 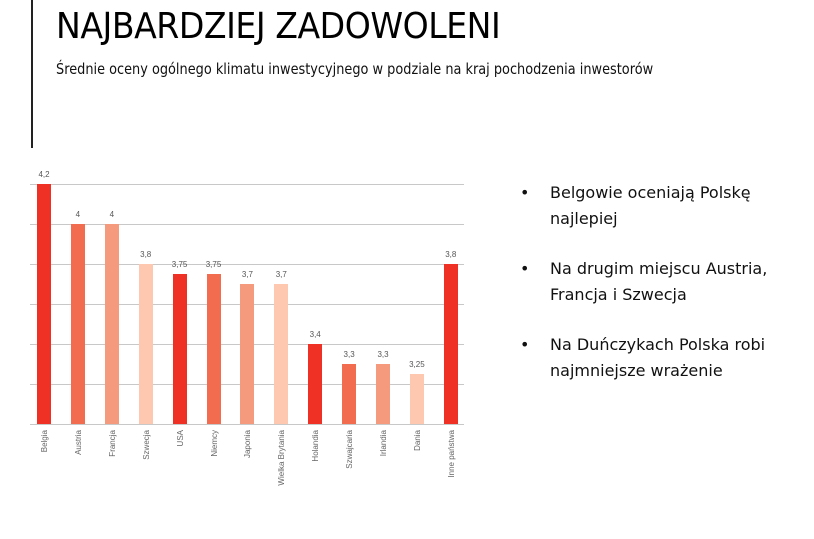 I want to click on x-tick-label: Niemcy, so click(x=214, y=443).